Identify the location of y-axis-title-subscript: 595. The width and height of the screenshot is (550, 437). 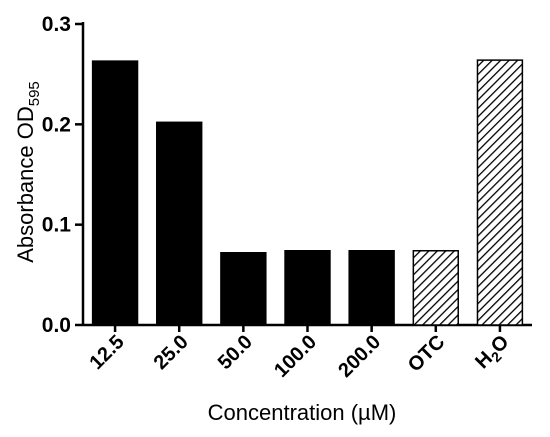
(34, 93).